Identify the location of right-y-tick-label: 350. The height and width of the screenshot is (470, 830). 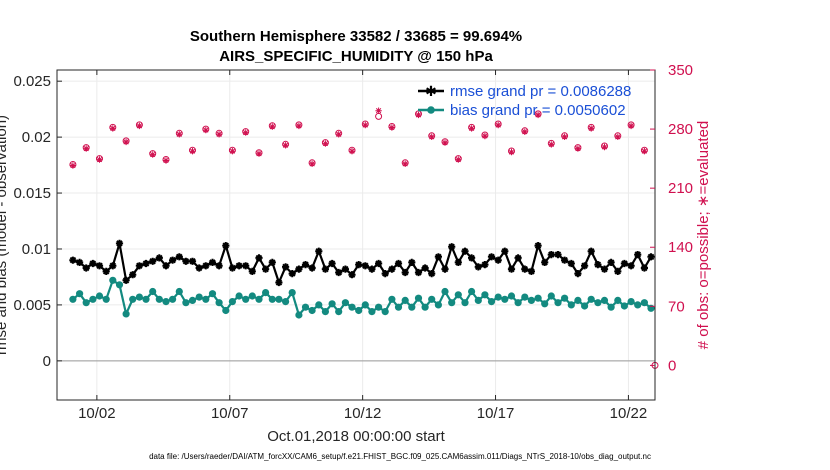
(680, 70).